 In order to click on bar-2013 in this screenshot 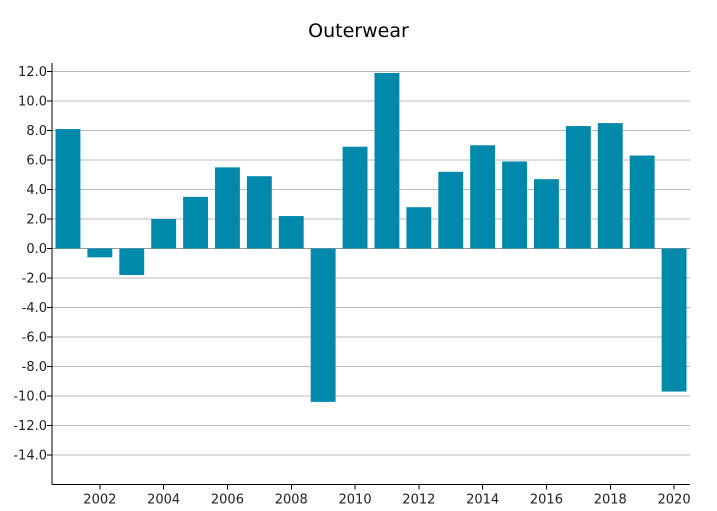, I will do `click(451, 210)`.